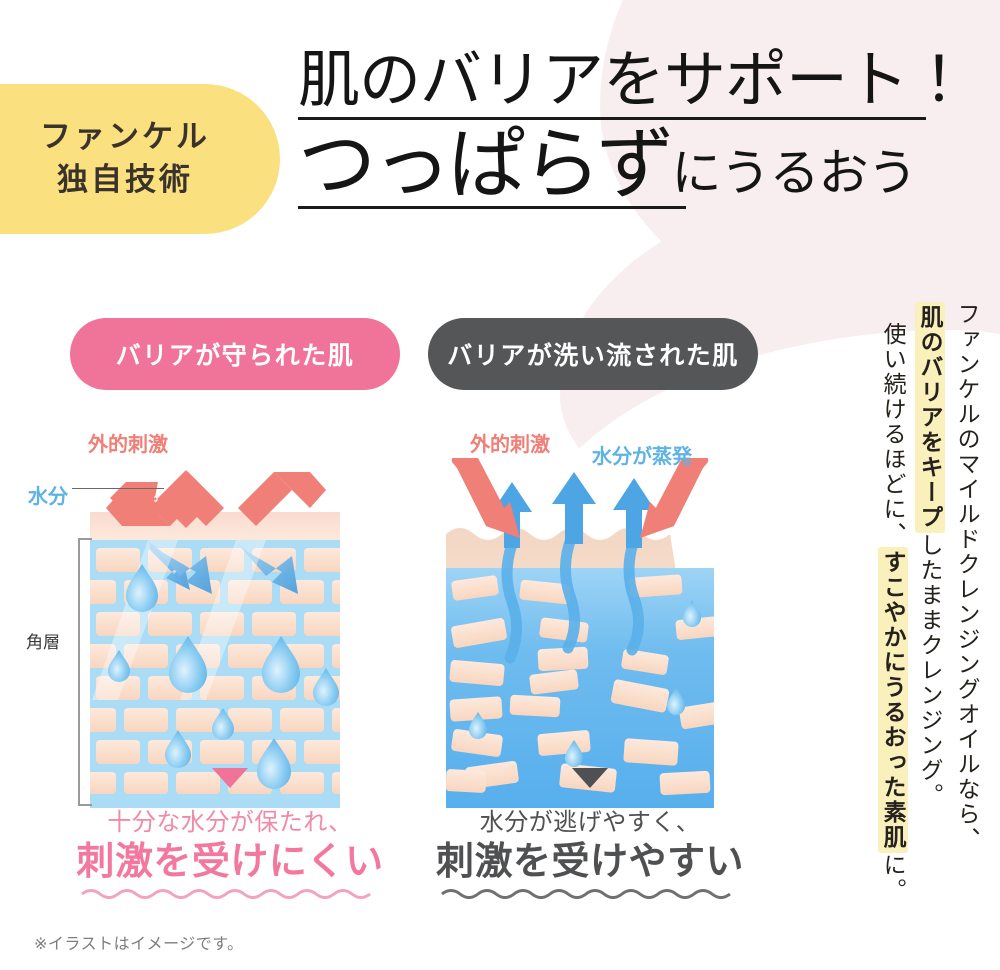  I want to click on label-moisture-evaporates: 水分が蒸発, so click(642, 457).